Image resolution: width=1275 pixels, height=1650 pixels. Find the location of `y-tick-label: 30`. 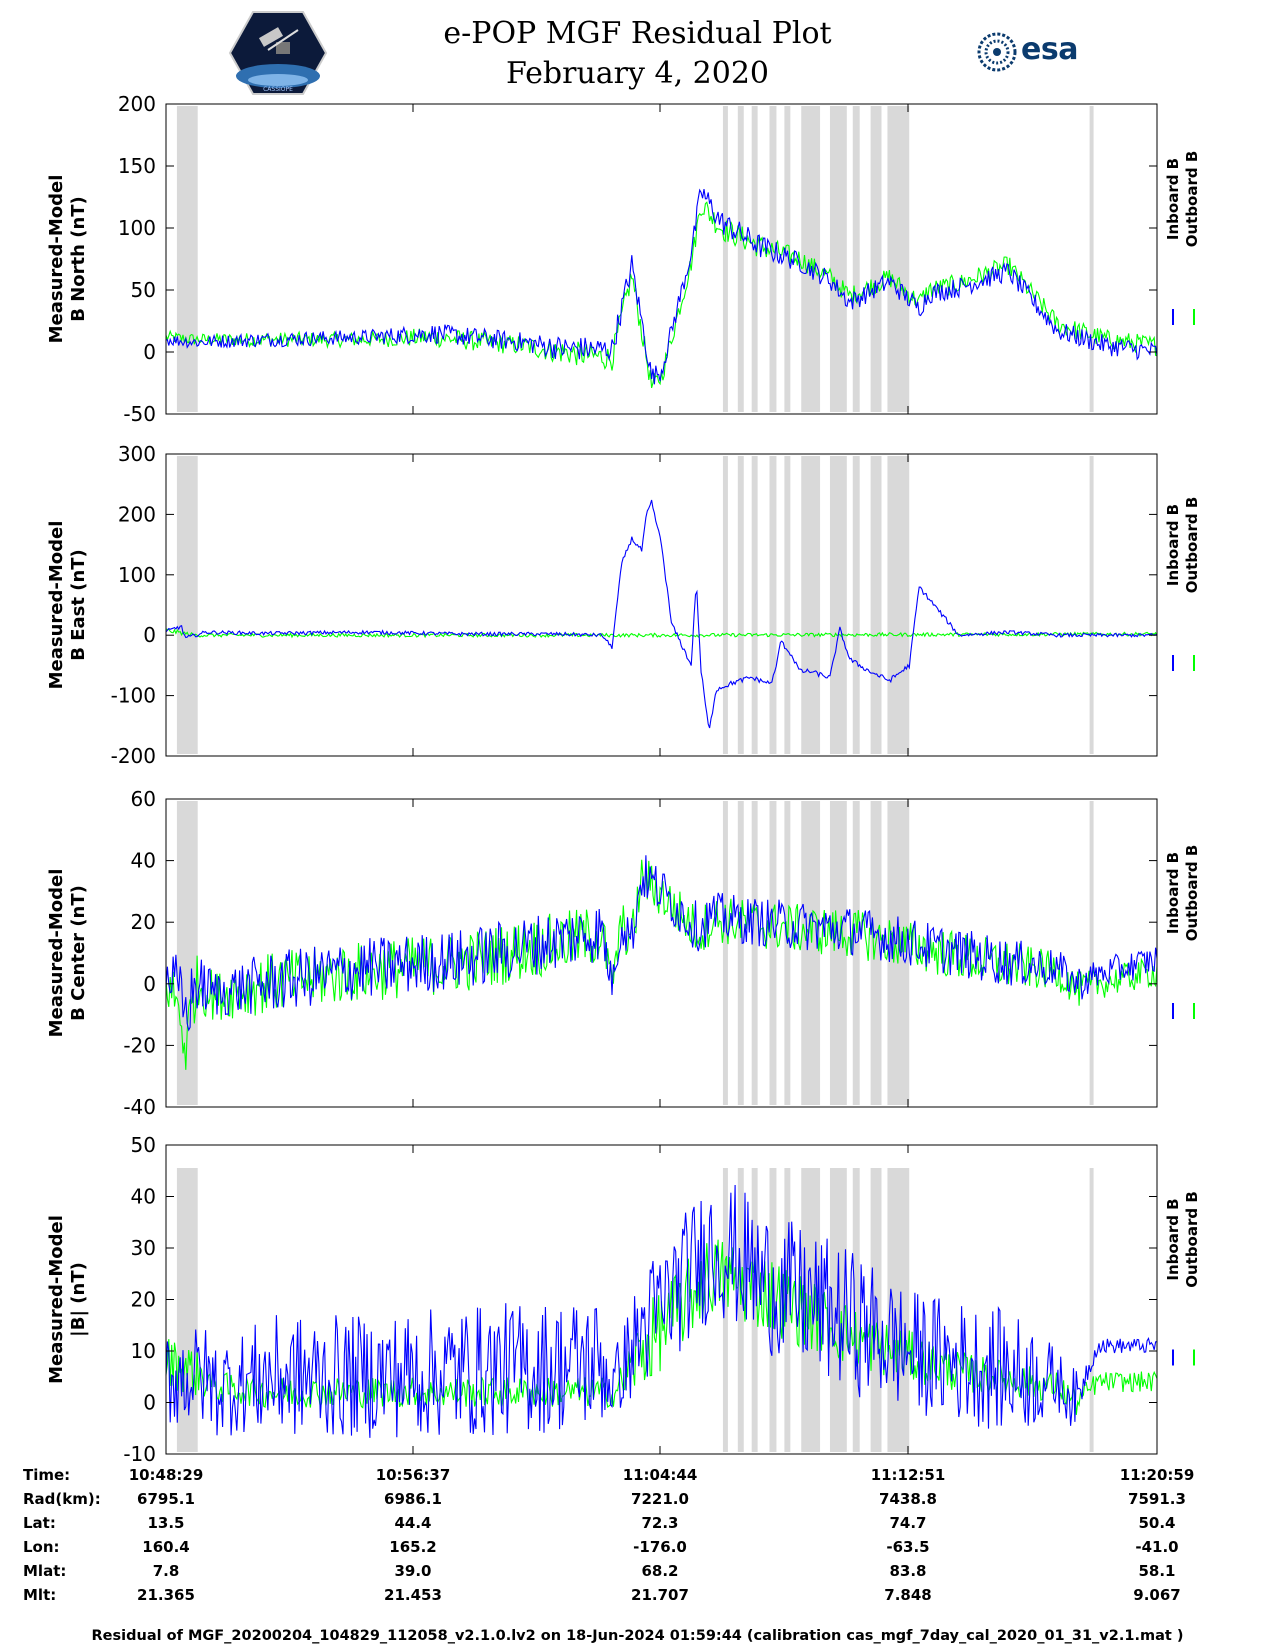

y-tick-label: 30 is located at coordinates (143, 1248).